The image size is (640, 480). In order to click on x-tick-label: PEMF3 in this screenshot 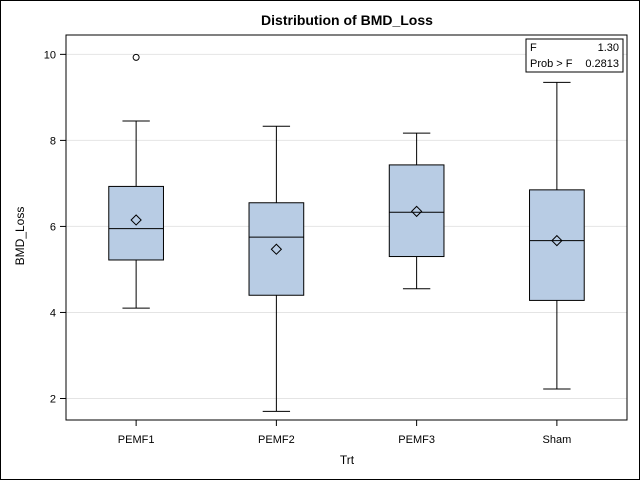, I will do `click(416, 440)`.